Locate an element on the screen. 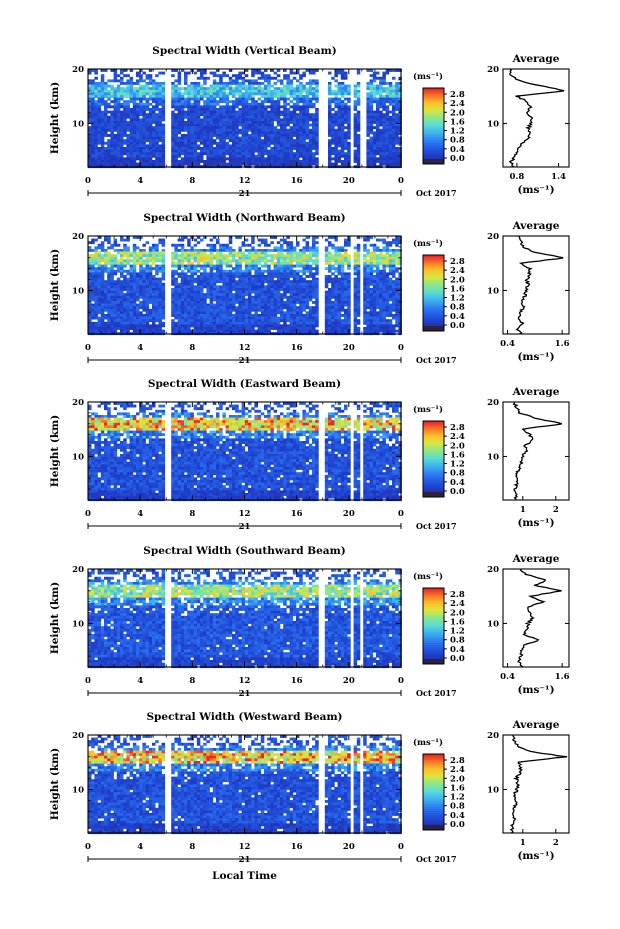 Image resolution: width=620 pixels, height=929 pixels. x-tick-label: 8 is located at coordinates (192, 681).